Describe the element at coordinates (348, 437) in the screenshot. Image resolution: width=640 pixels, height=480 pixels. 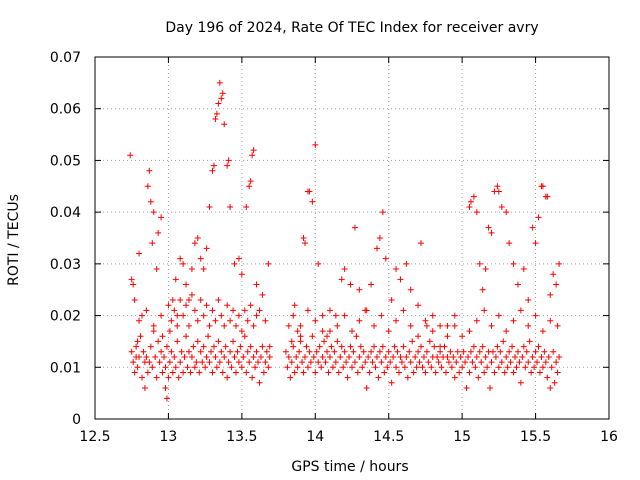
I see `x-tick-labels: 12.5 13 13.5 14 14.5 15 15.5 16` at that location.